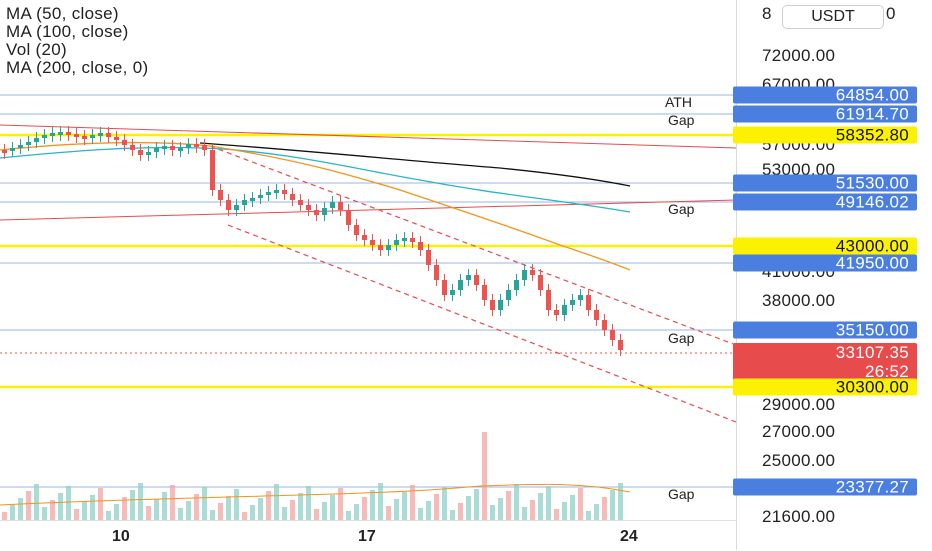 Image resolution: width=932 pixels, height=551 pixels. I want to click on level-label: 58352.80, so click(825, 135).